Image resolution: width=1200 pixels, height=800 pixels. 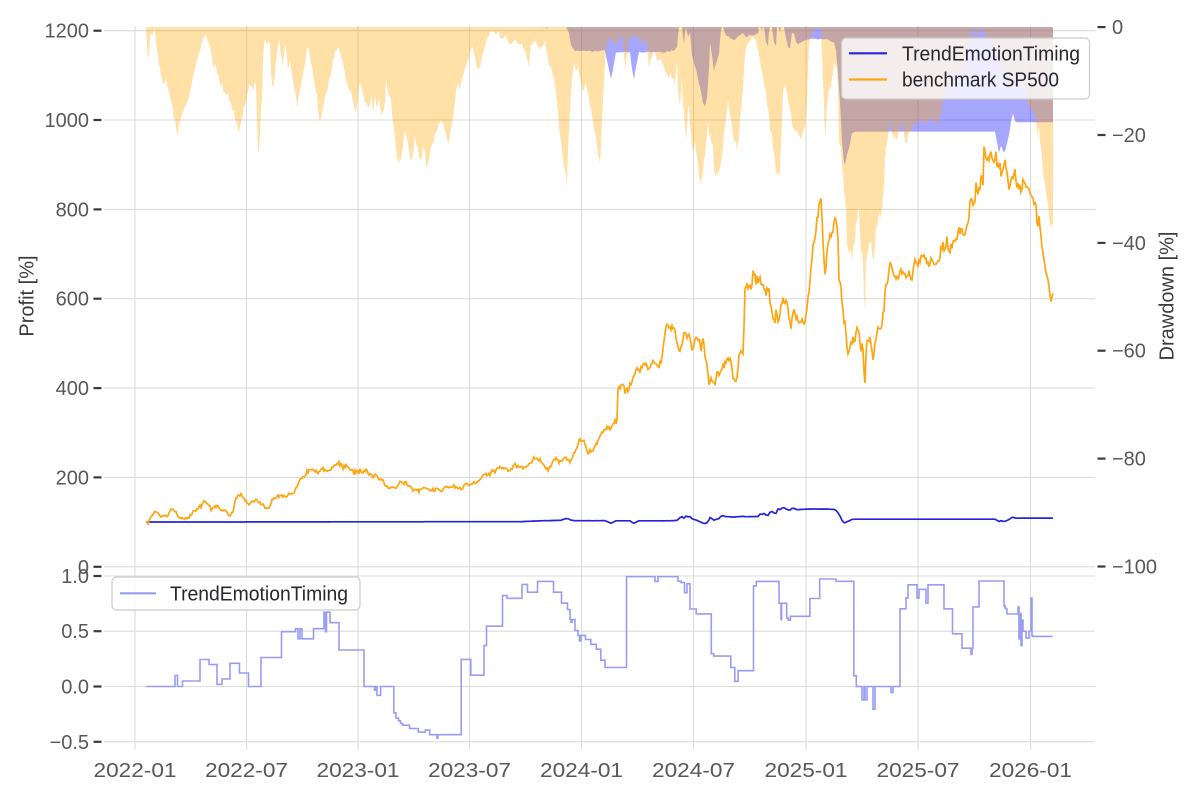 I want to click on svg-text: 2024-01, so click(x=581, y=771).